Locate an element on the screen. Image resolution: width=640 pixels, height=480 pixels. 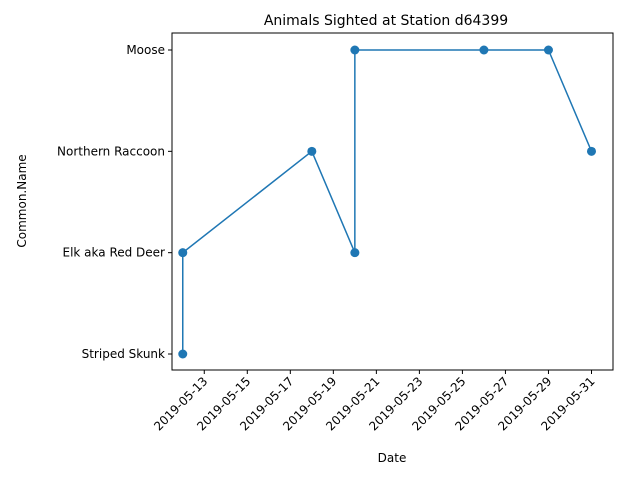
y-tick-label: Moose is located at coordinates (145, 50).